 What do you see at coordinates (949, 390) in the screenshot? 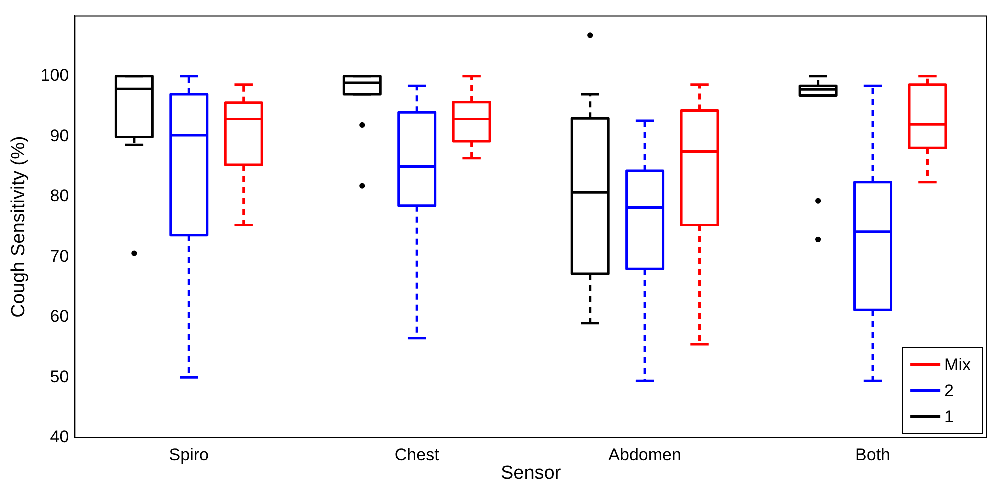
I see `legend-label: 2` at bounding box center [949, 390].